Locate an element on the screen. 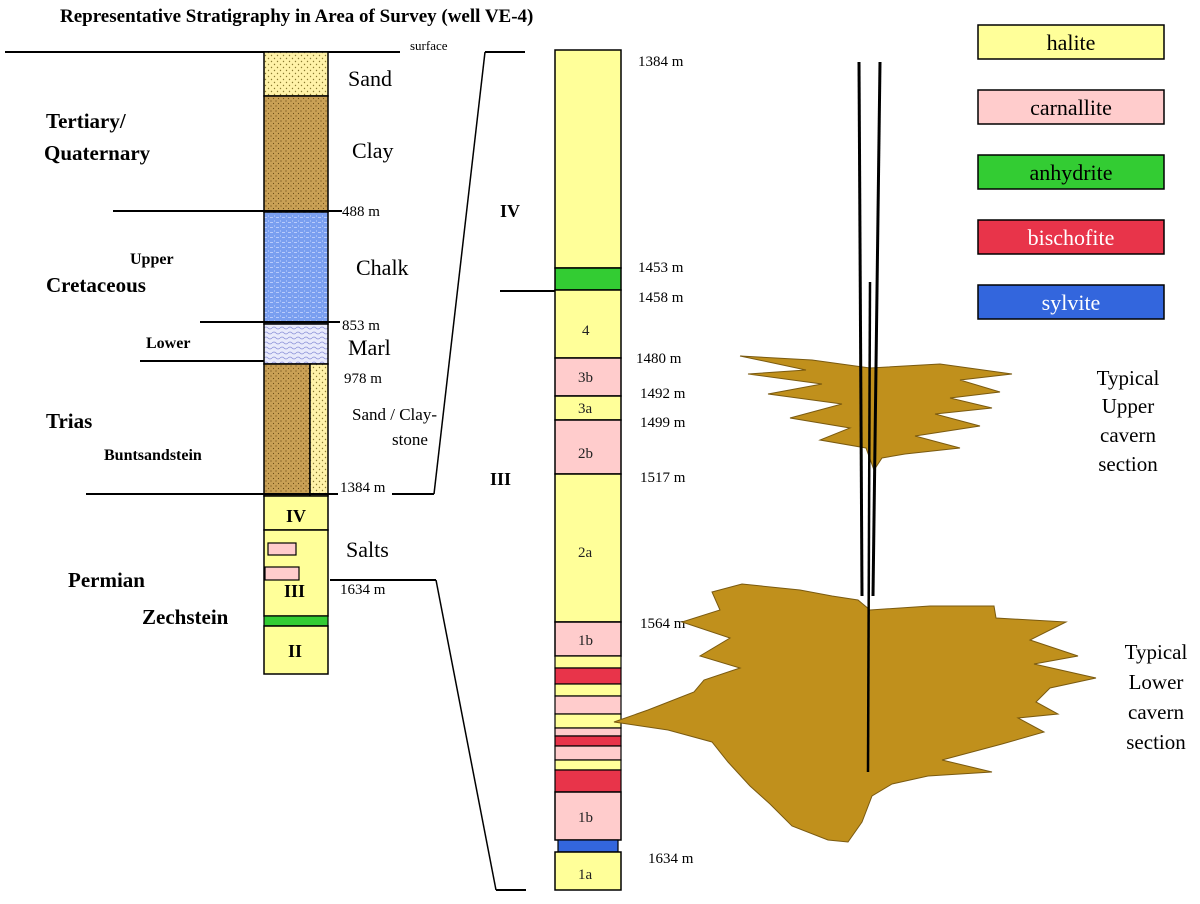 The width and height of the screenshot is (1200, 904). detail-layer-3a is located at coordinates (588, 408).